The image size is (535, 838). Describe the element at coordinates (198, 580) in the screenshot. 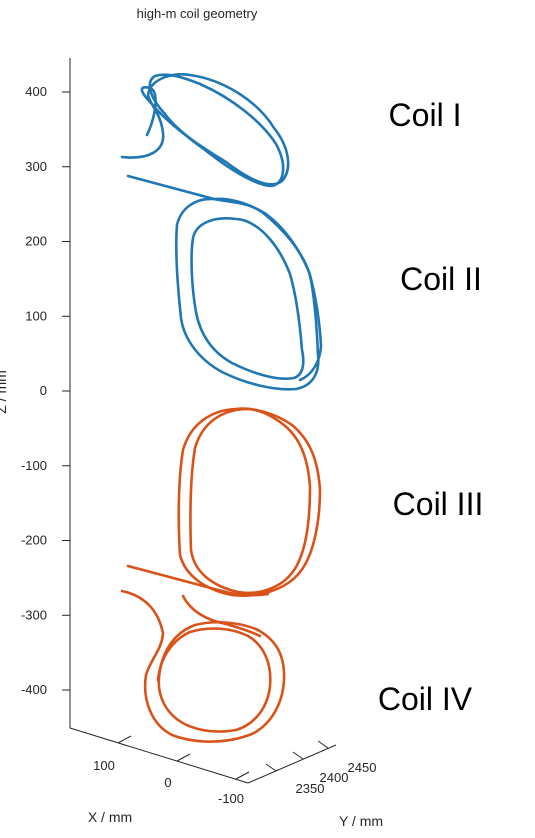

I see `coil-iii-lead` at that location.